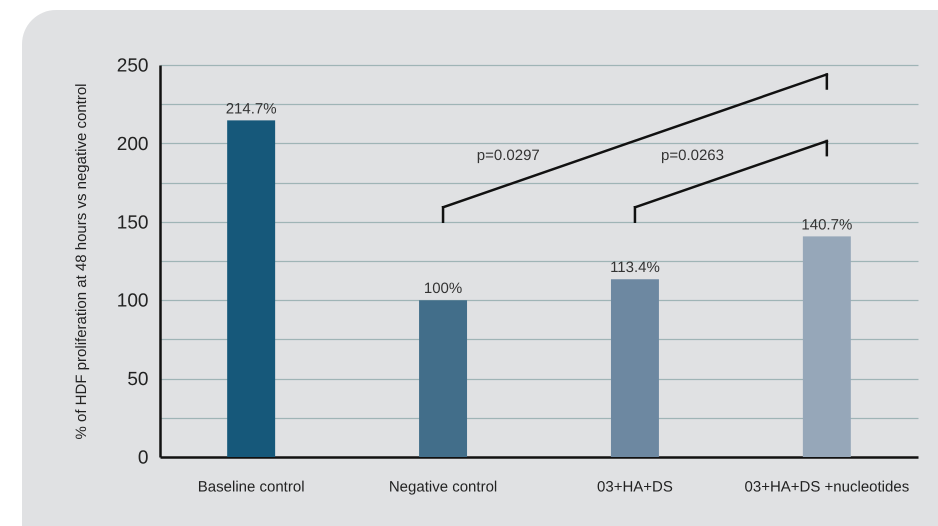 The width and height of the screenshot is (938, 526). What do you see at coordinates (132, 223) in the screenshot?
I see `y-tick-label: 150` at bounding box center [132, 223].